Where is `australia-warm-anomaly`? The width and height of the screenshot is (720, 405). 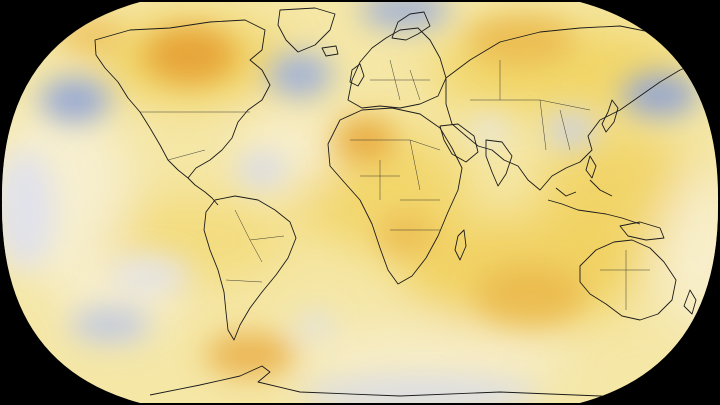
australia-warm-anomaly is located at coordinates (530, 295).